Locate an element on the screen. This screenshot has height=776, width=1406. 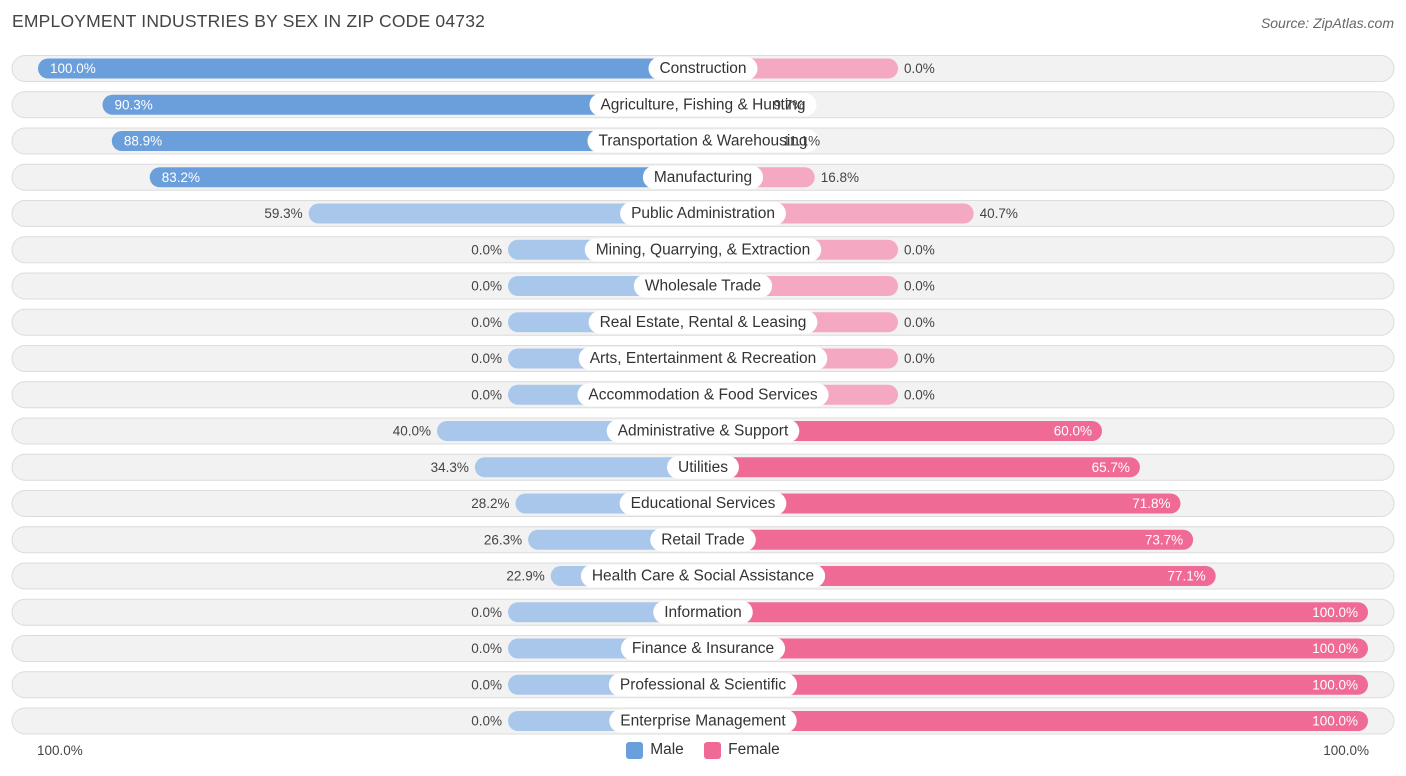
category-label: Retail Trade is located at coordinates (703, 539).